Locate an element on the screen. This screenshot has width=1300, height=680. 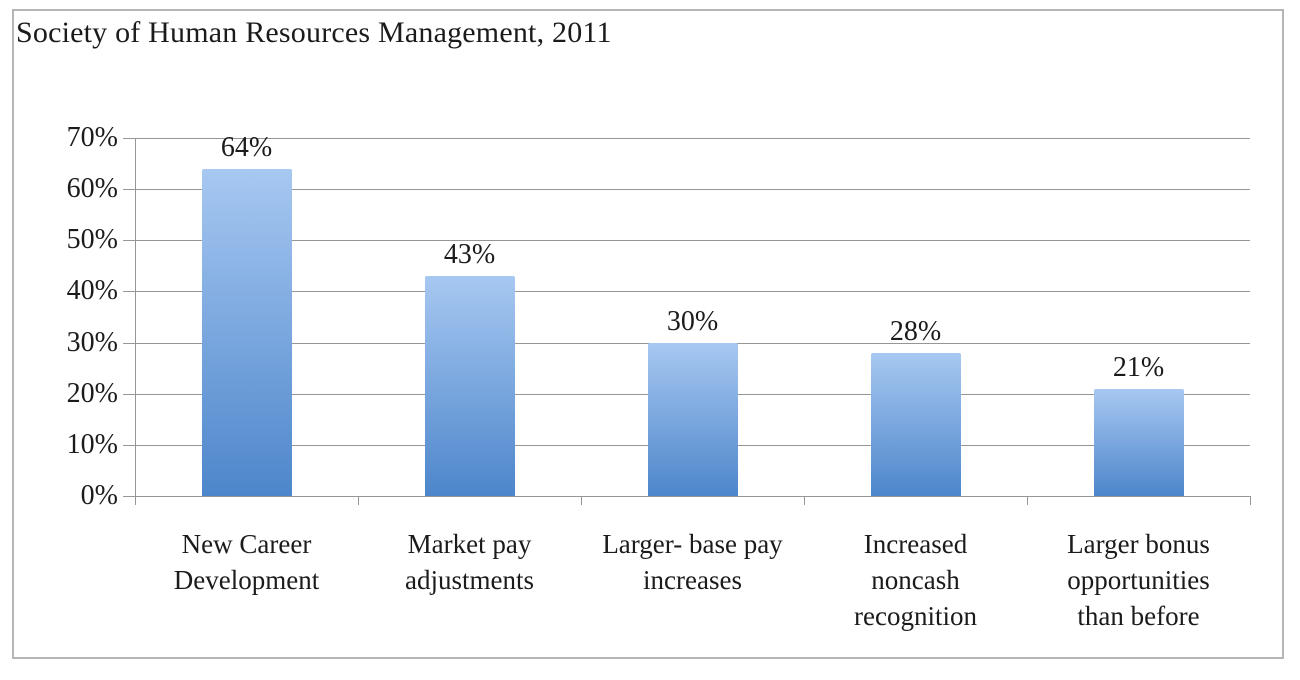
category-label-line: Development is located at coordinates (246, 580).